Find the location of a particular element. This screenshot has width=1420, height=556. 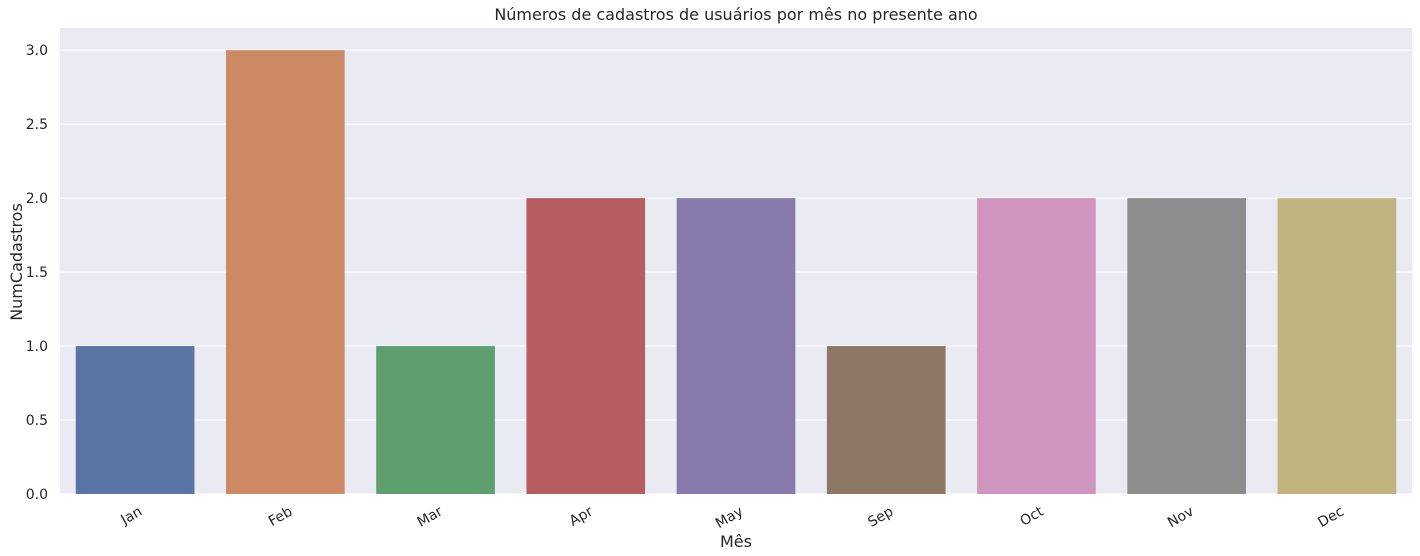

x-tick-label: Sep is located at coordinates (880, 517).